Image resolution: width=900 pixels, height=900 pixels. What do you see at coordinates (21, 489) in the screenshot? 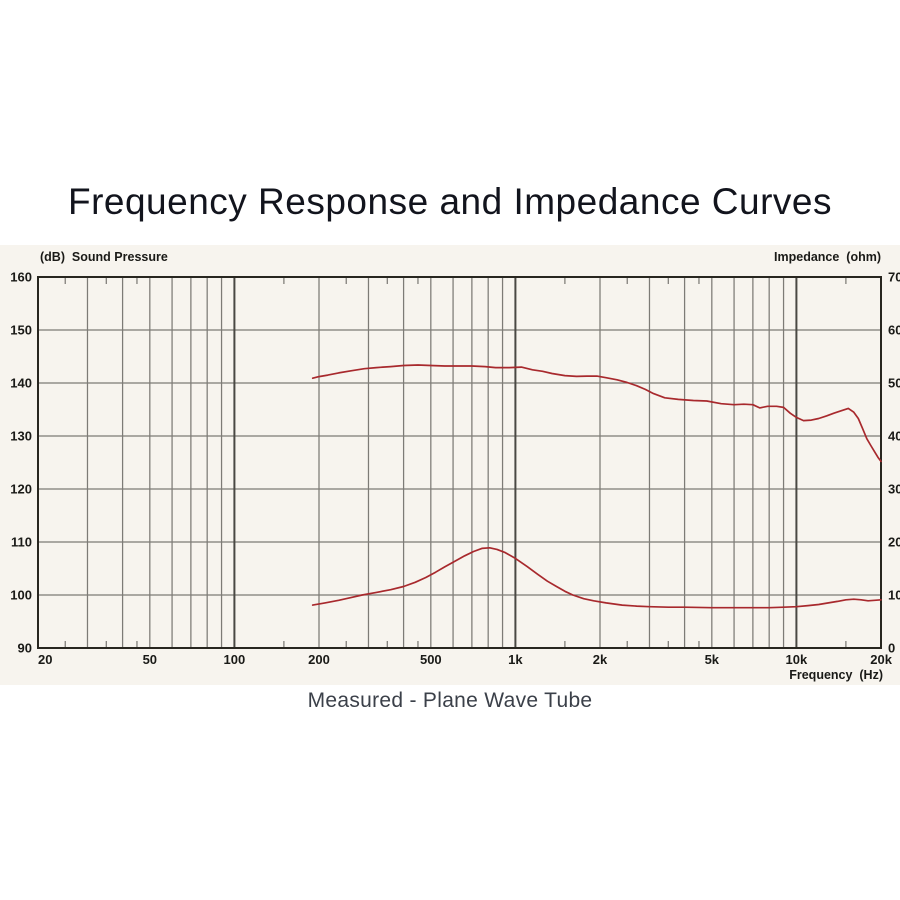
I see `y-left-tick-label: 120` at bounding box center [21, 489].